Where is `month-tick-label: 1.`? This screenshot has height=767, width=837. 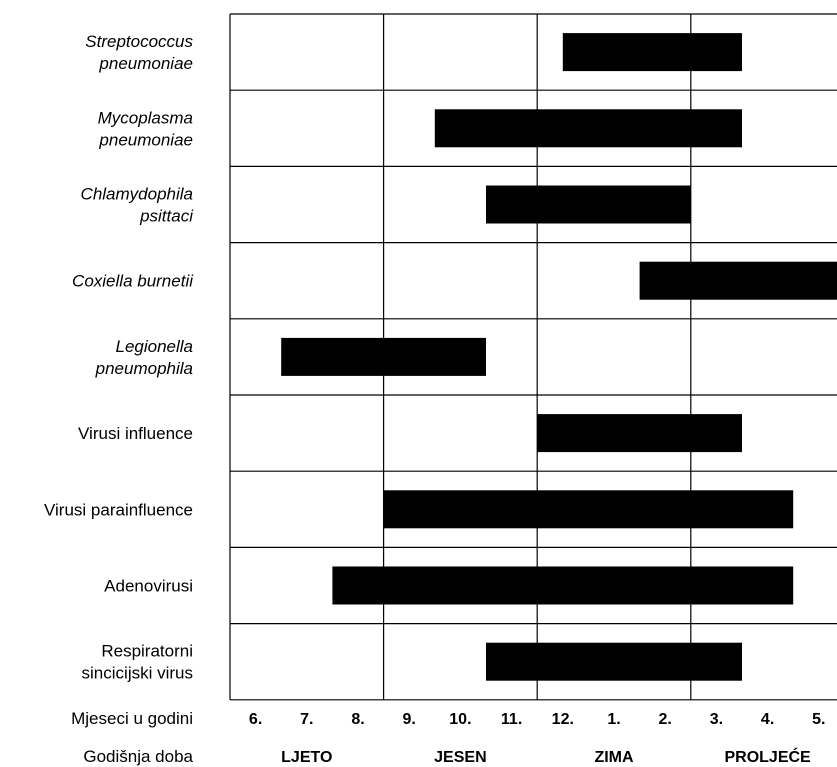
month-tick-label: 1. is located at coordinates (613, 719).